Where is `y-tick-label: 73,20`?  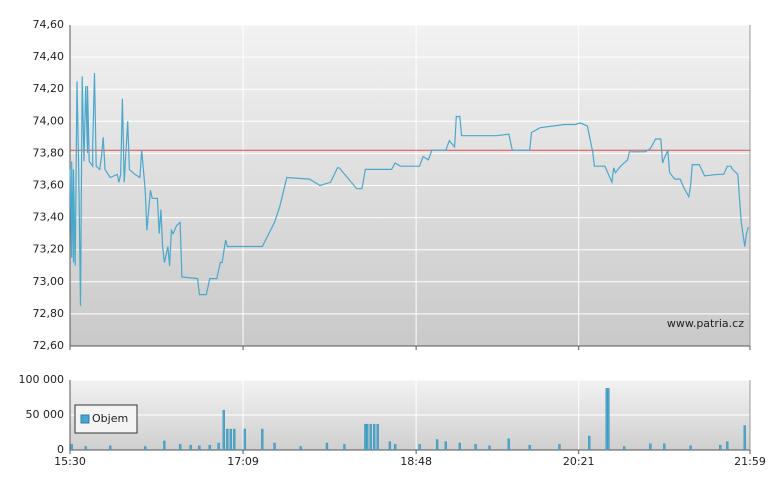
y-tick-label: 73,20 is located at coordinates (49, 249).